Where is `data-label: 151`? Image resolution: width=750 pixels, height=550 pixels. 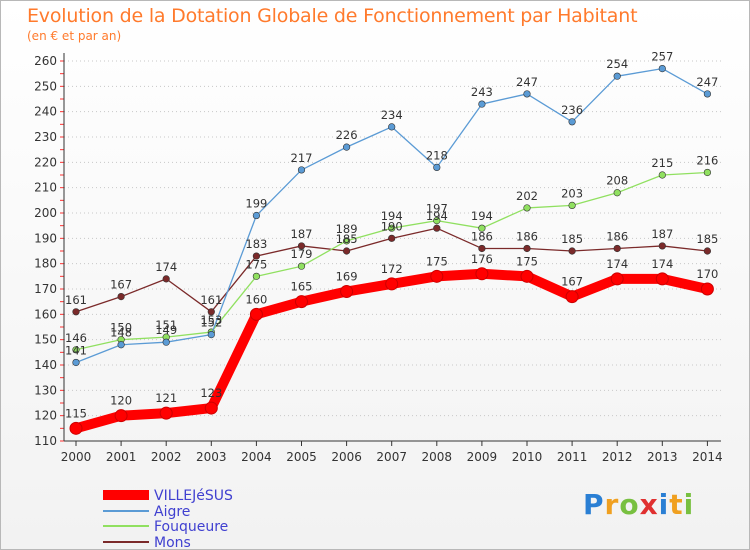
data-label: 151 is located at coordinates (166, 325).